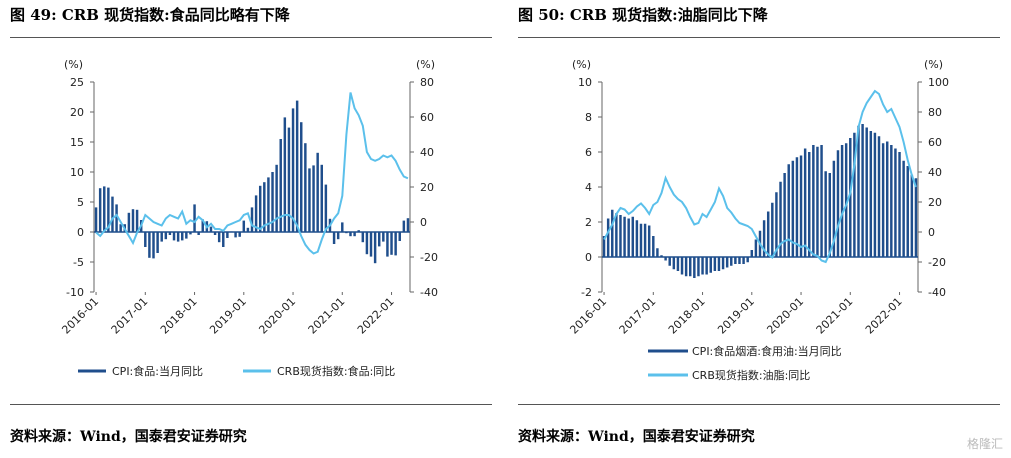  I want to click on watermark-logo: 格隆汇, so click(984, 444).